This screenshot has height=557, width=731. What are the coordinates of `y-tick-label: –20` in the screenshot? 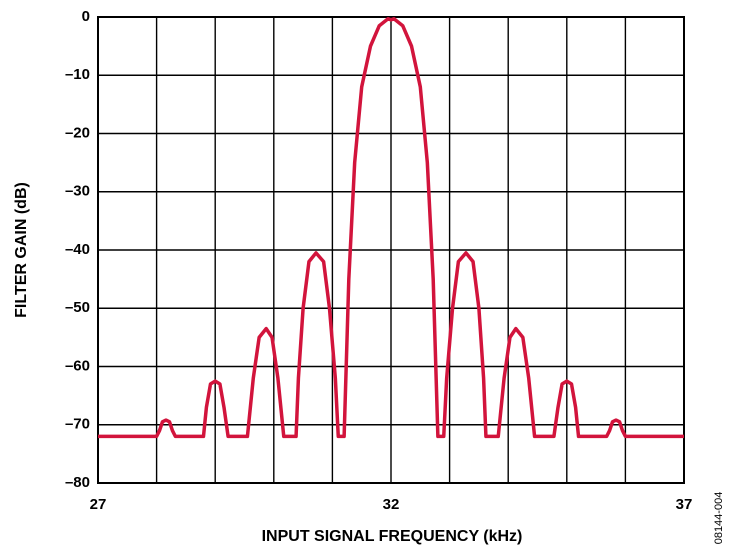 It's located at (77, 132).